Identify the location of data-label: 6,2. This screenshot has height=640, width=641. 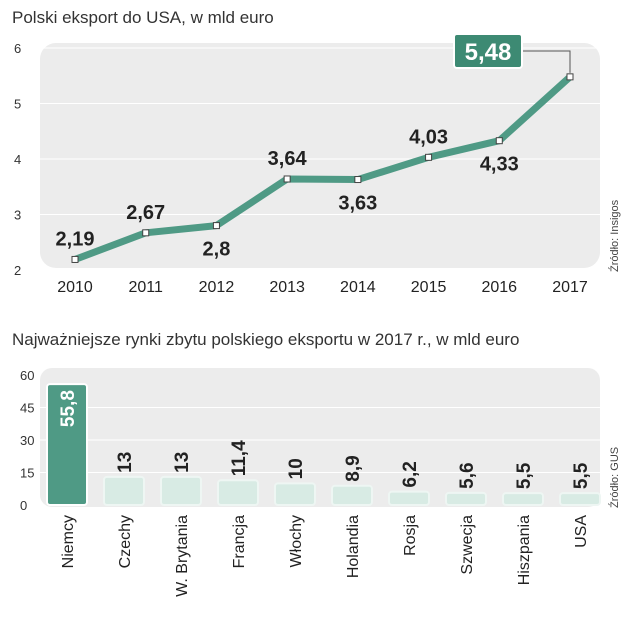
(410, 474).